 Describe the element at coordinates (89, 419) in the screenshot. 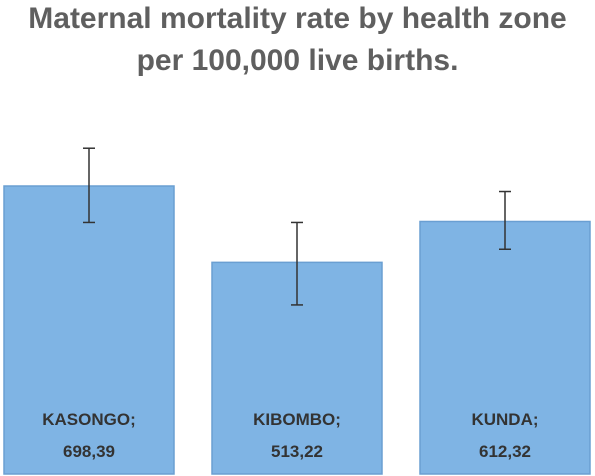

I see `data-label-category-kasongo: KASONGO;` at that location.